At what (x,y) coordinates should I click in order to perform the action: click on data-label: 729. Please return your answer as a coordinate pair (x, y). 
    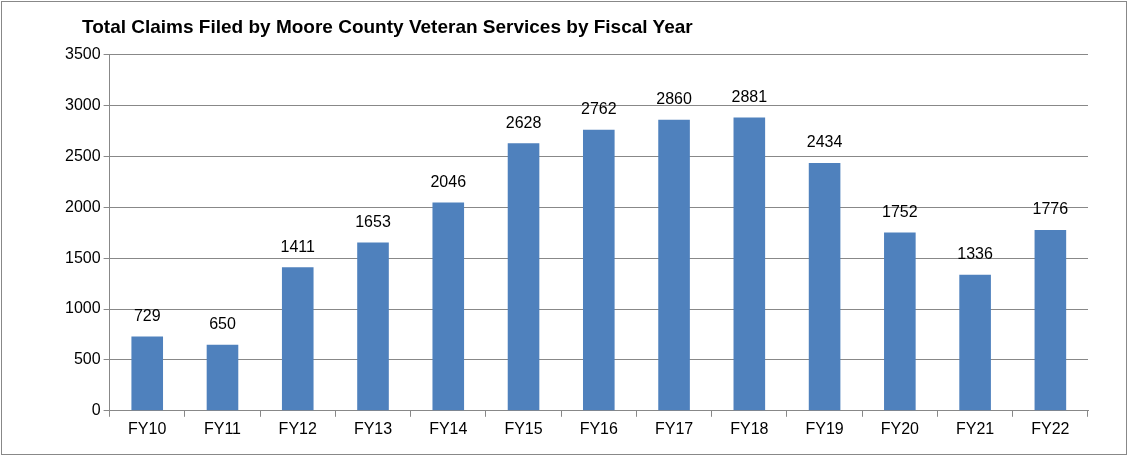
    Looking at the image, I should click on (147, 316).